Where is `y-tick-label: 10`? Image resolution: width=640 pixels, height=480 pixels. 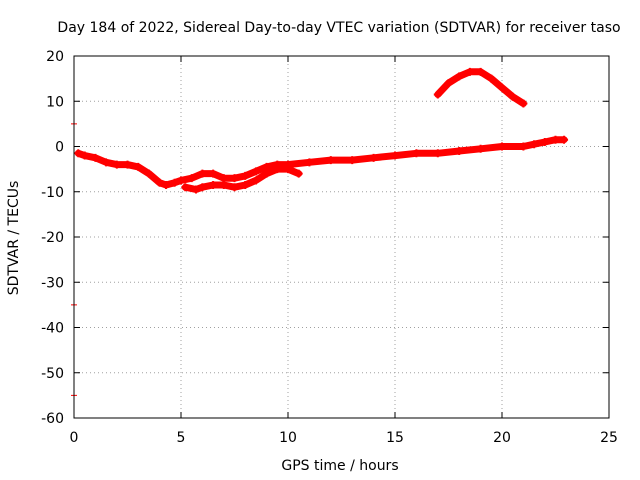 y-tick-label: 10 is located at coordinates (55, 102).